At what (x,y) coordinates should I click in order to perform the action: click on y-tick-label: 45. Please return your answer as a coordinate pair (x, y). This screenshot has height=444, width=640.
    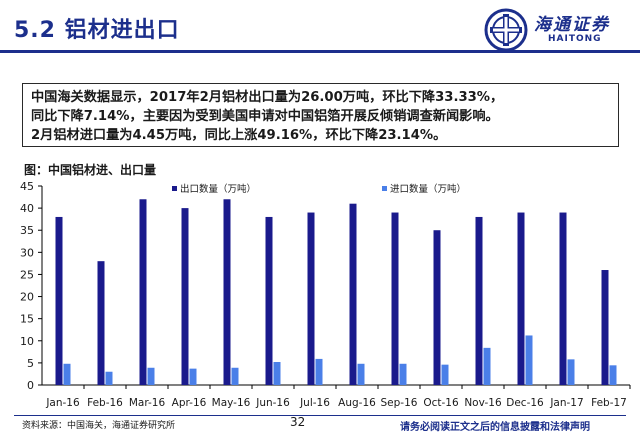
    Looking at the image, I should click on (27, 186).